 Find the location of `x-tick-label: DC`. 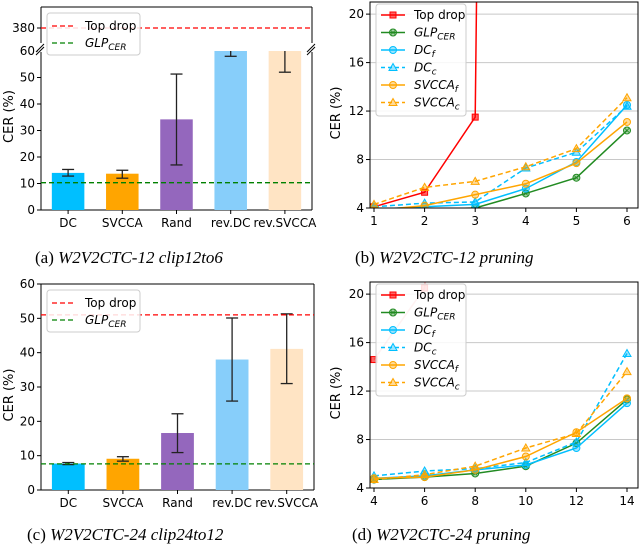

x-tick-label: DC is located at coordinates (68, 223).